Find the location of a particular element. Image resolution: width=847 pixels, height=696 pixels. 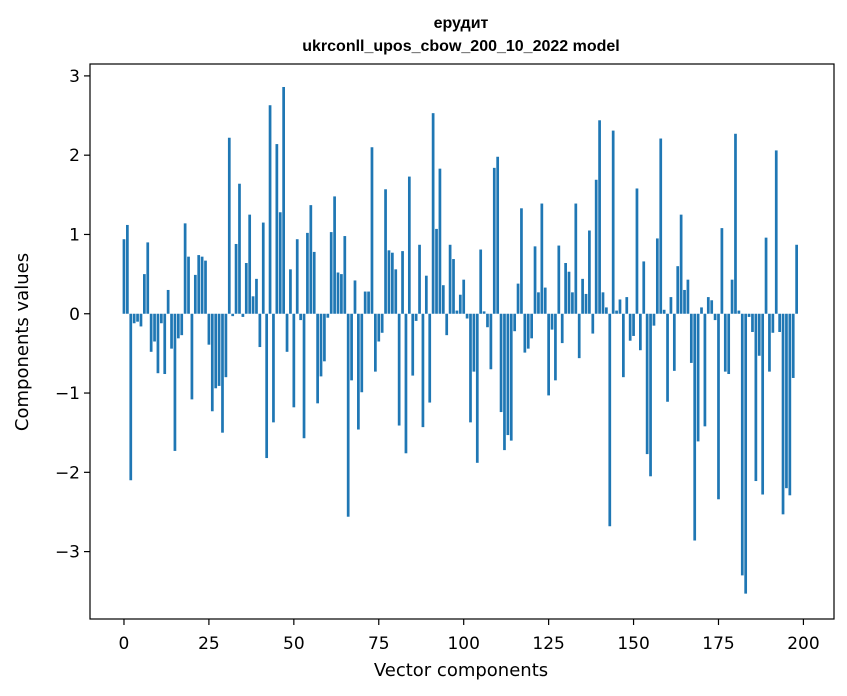

y-tick-label: −3 is located at coordinates (67, 553).